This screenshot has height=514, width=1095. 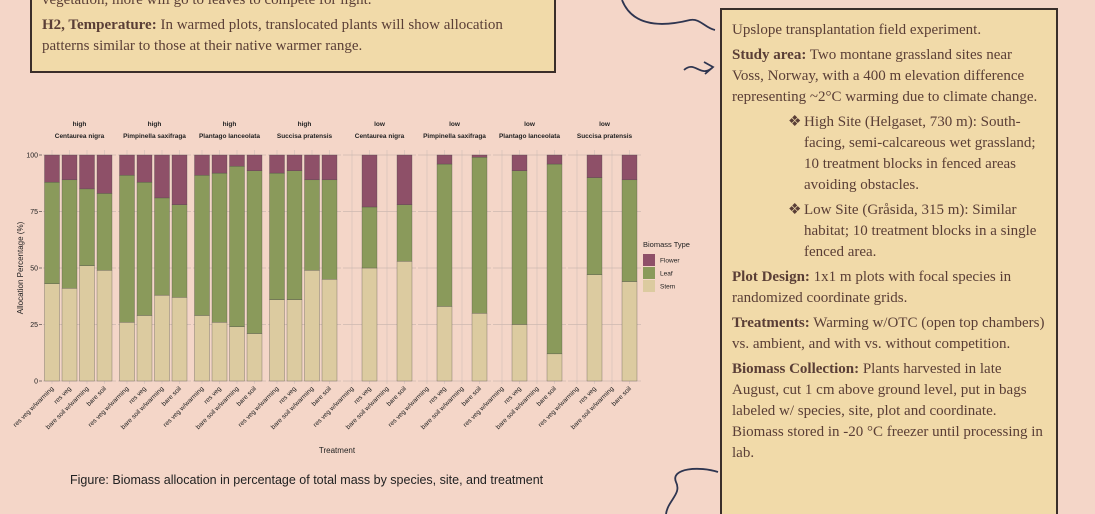 I want to click on strip-species: Plantago lanceolata, so click(x=229, y=136).